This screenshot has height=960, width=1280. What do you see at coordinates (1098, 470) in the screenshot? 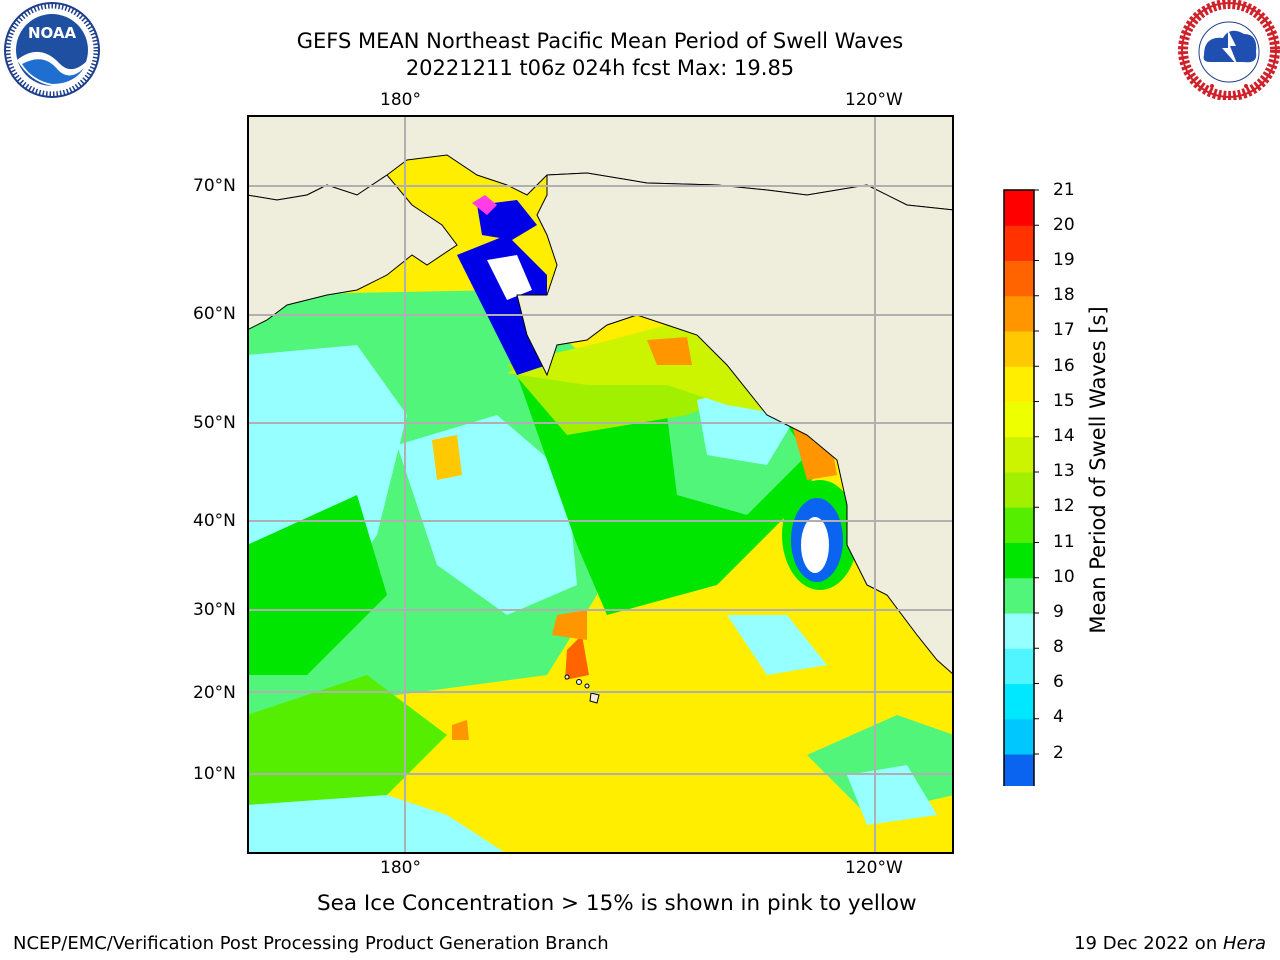
I see `colorbar-label: Mean Period of Swell Waves [s]` at bounding box center [1098, 470].